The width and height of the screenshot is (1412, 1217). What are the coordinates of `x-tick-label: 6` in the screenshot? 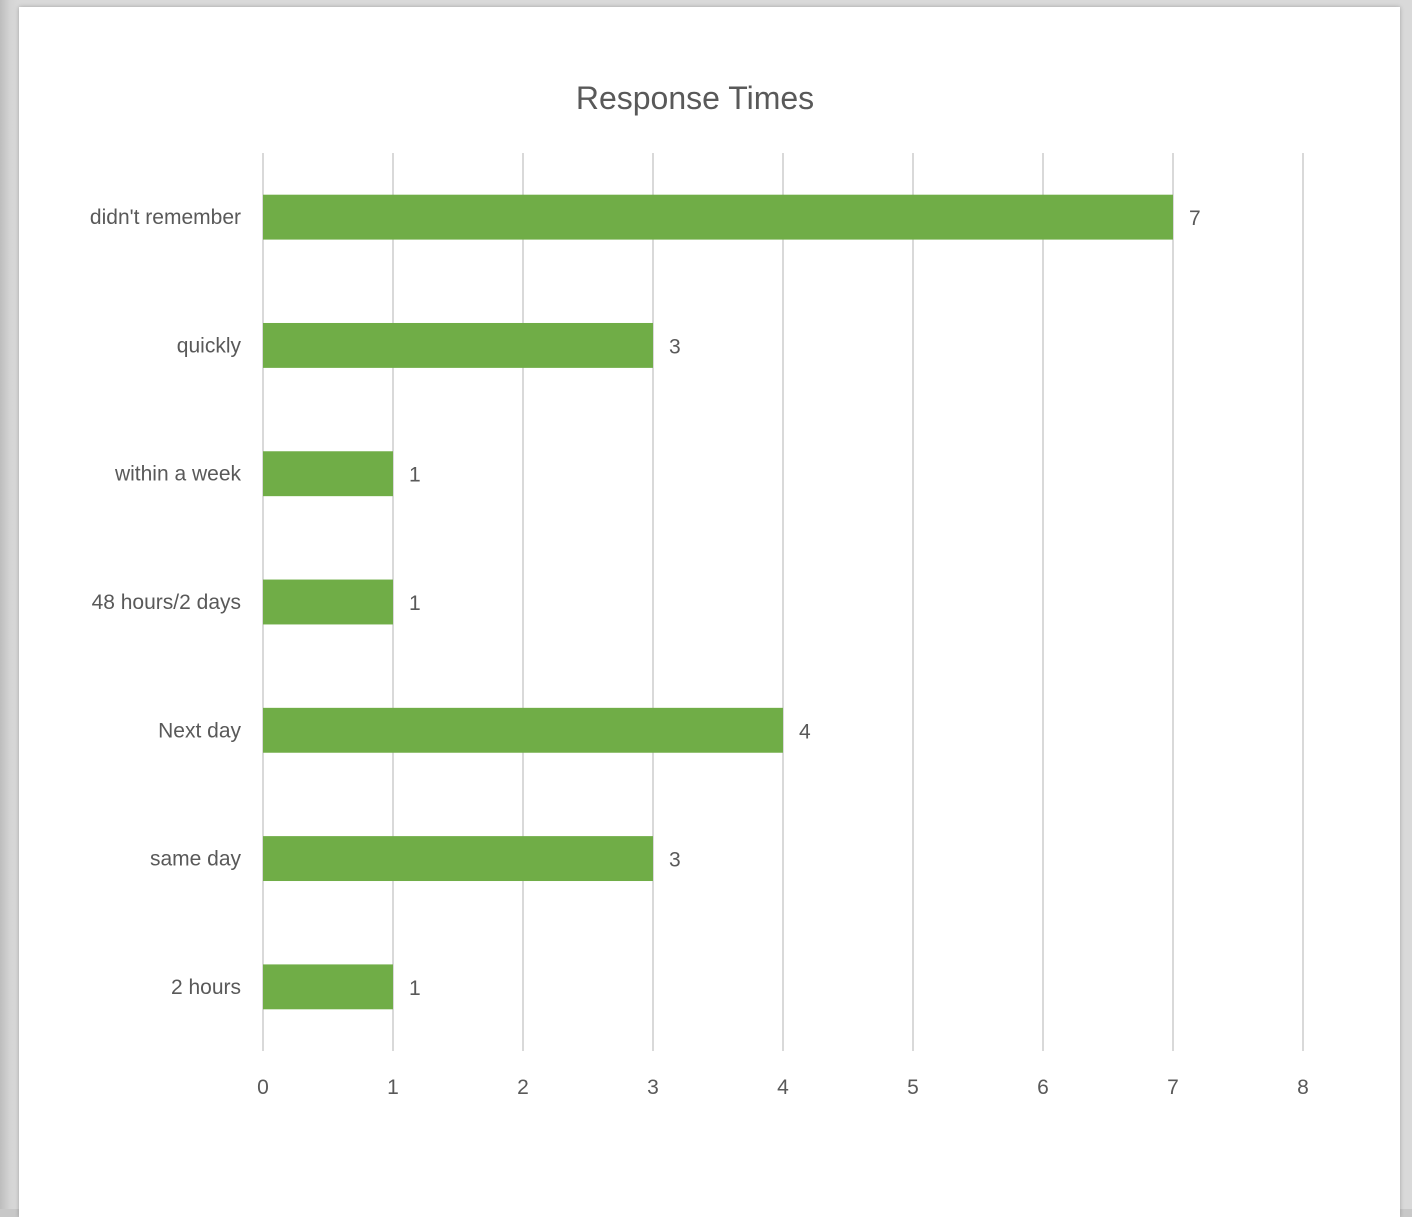 It's located at (1043, 1087).